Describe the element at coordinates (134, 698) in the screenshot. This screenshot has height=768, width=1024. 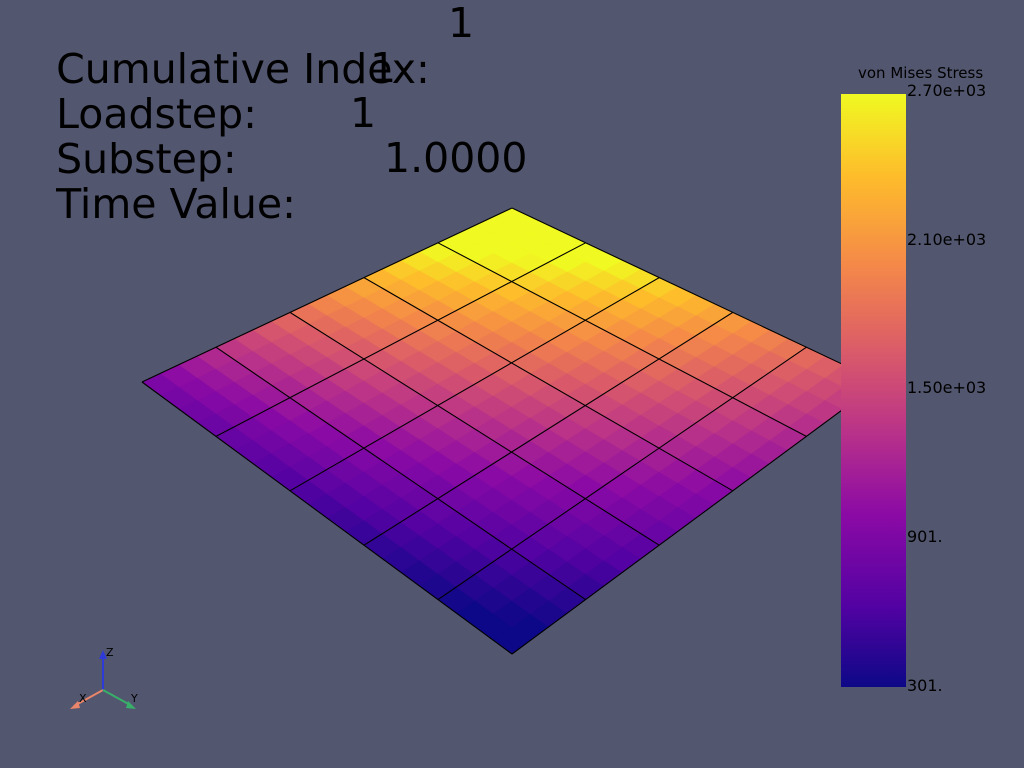
I see `y-axis-label: Y` at that location.